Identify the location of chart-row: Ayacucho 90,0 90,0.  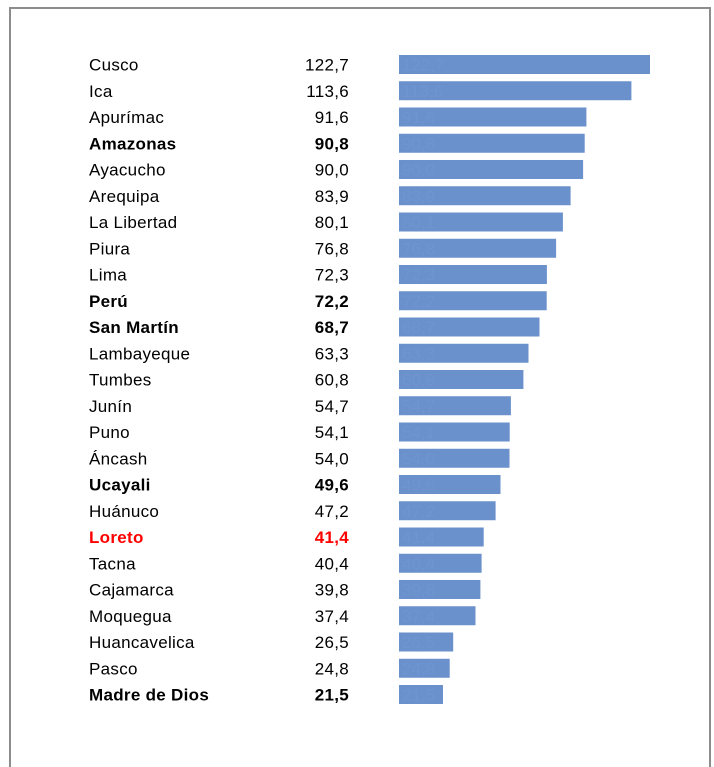
(336, 170).